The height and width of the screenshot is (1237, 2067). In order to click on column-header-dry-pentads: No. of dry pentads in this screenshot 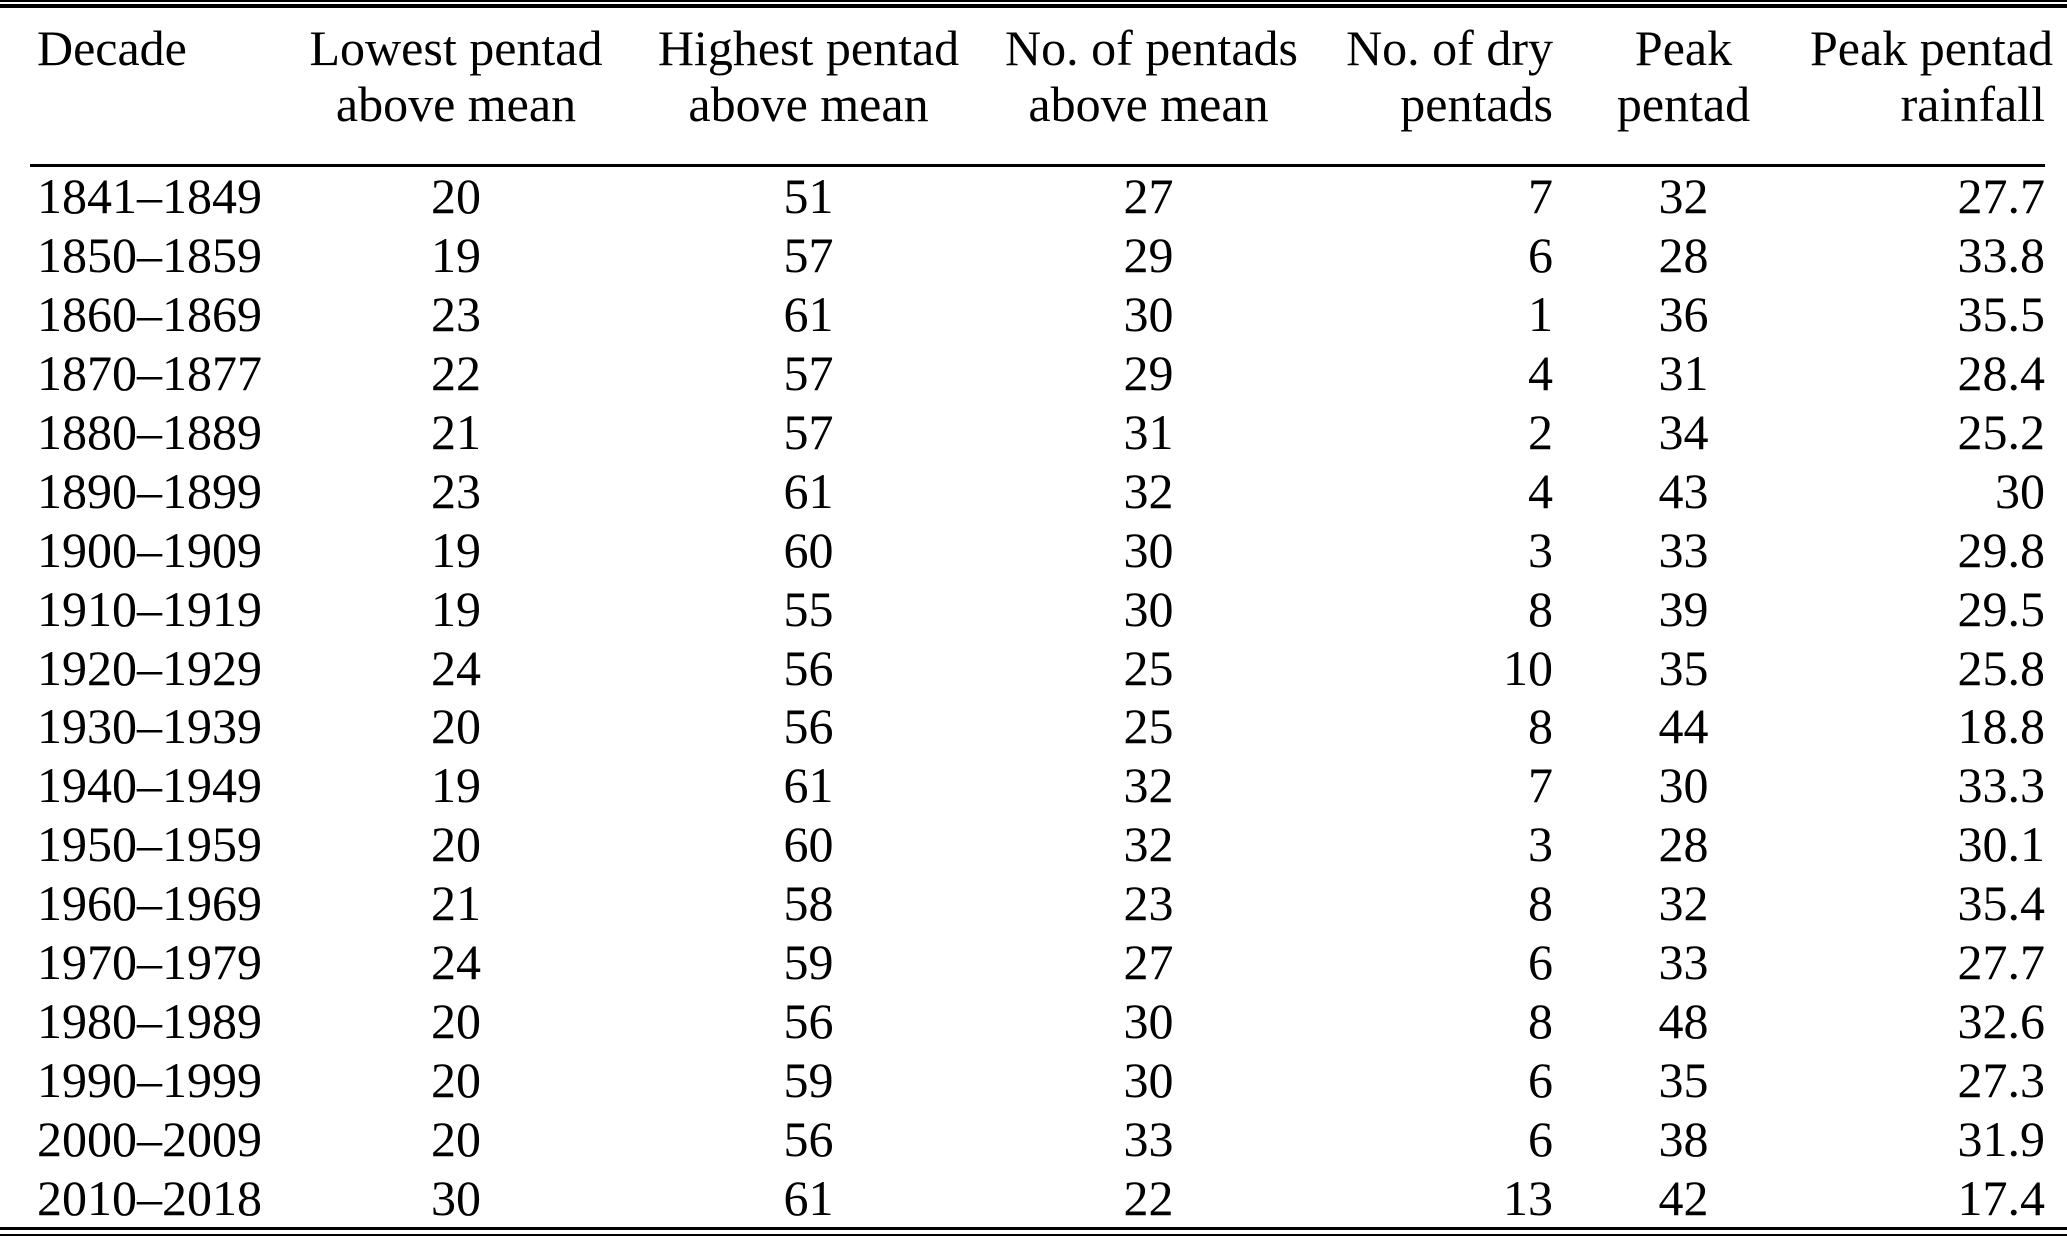, I will do `click(1424, 87)`.